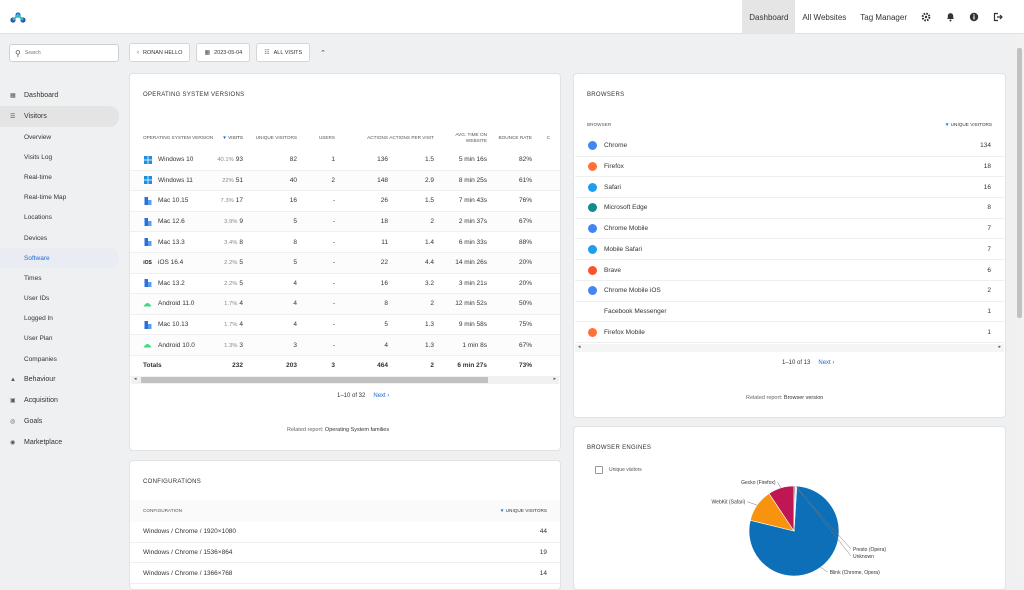 This screenshot has width=1024, height=590. Describe the element at coordinates (926, 17) in the screenshot. I see `gear-icon` at that location.